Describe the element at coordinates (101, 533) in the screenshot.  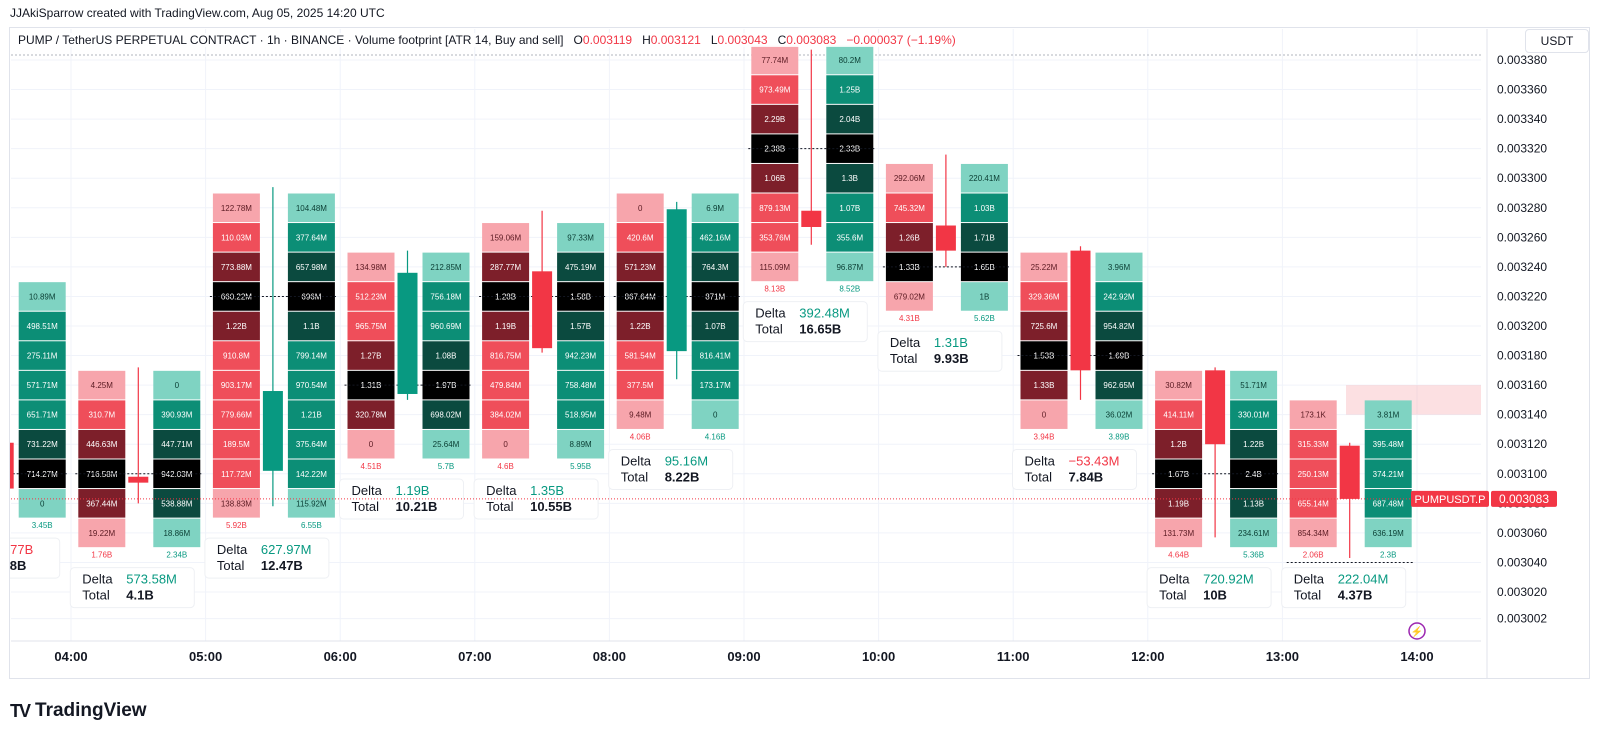
I see `sell-volume-label: 19.22M` at that location.